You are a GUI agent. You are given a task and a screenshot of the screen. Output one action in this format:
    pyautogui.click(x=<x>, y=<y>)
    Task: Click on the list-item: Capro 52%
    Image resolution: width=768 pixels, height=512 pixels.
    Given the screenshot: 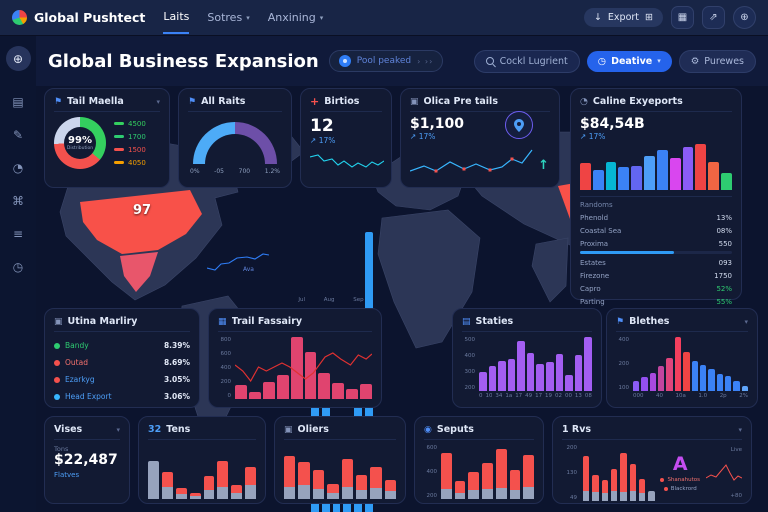 What is the action you would take?
    pyautogui.click(x=656, y=288)
    